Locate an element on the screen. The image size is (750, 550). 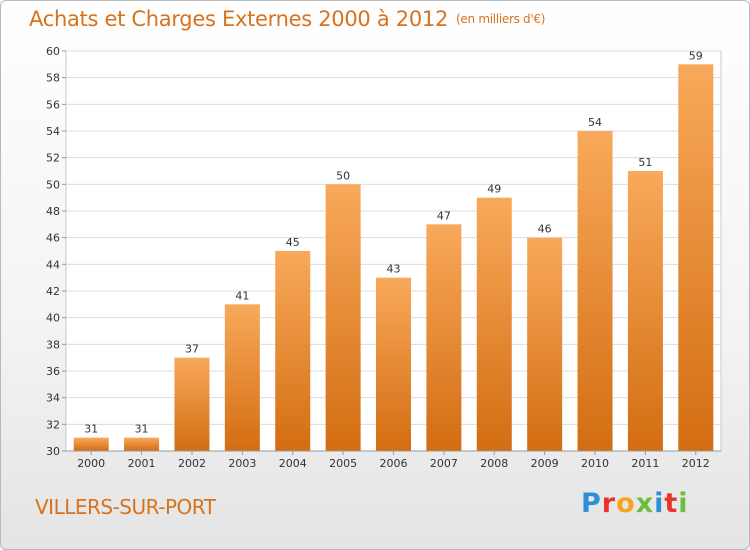
y-tick-label: 60 is located at coordinates (53, 51).